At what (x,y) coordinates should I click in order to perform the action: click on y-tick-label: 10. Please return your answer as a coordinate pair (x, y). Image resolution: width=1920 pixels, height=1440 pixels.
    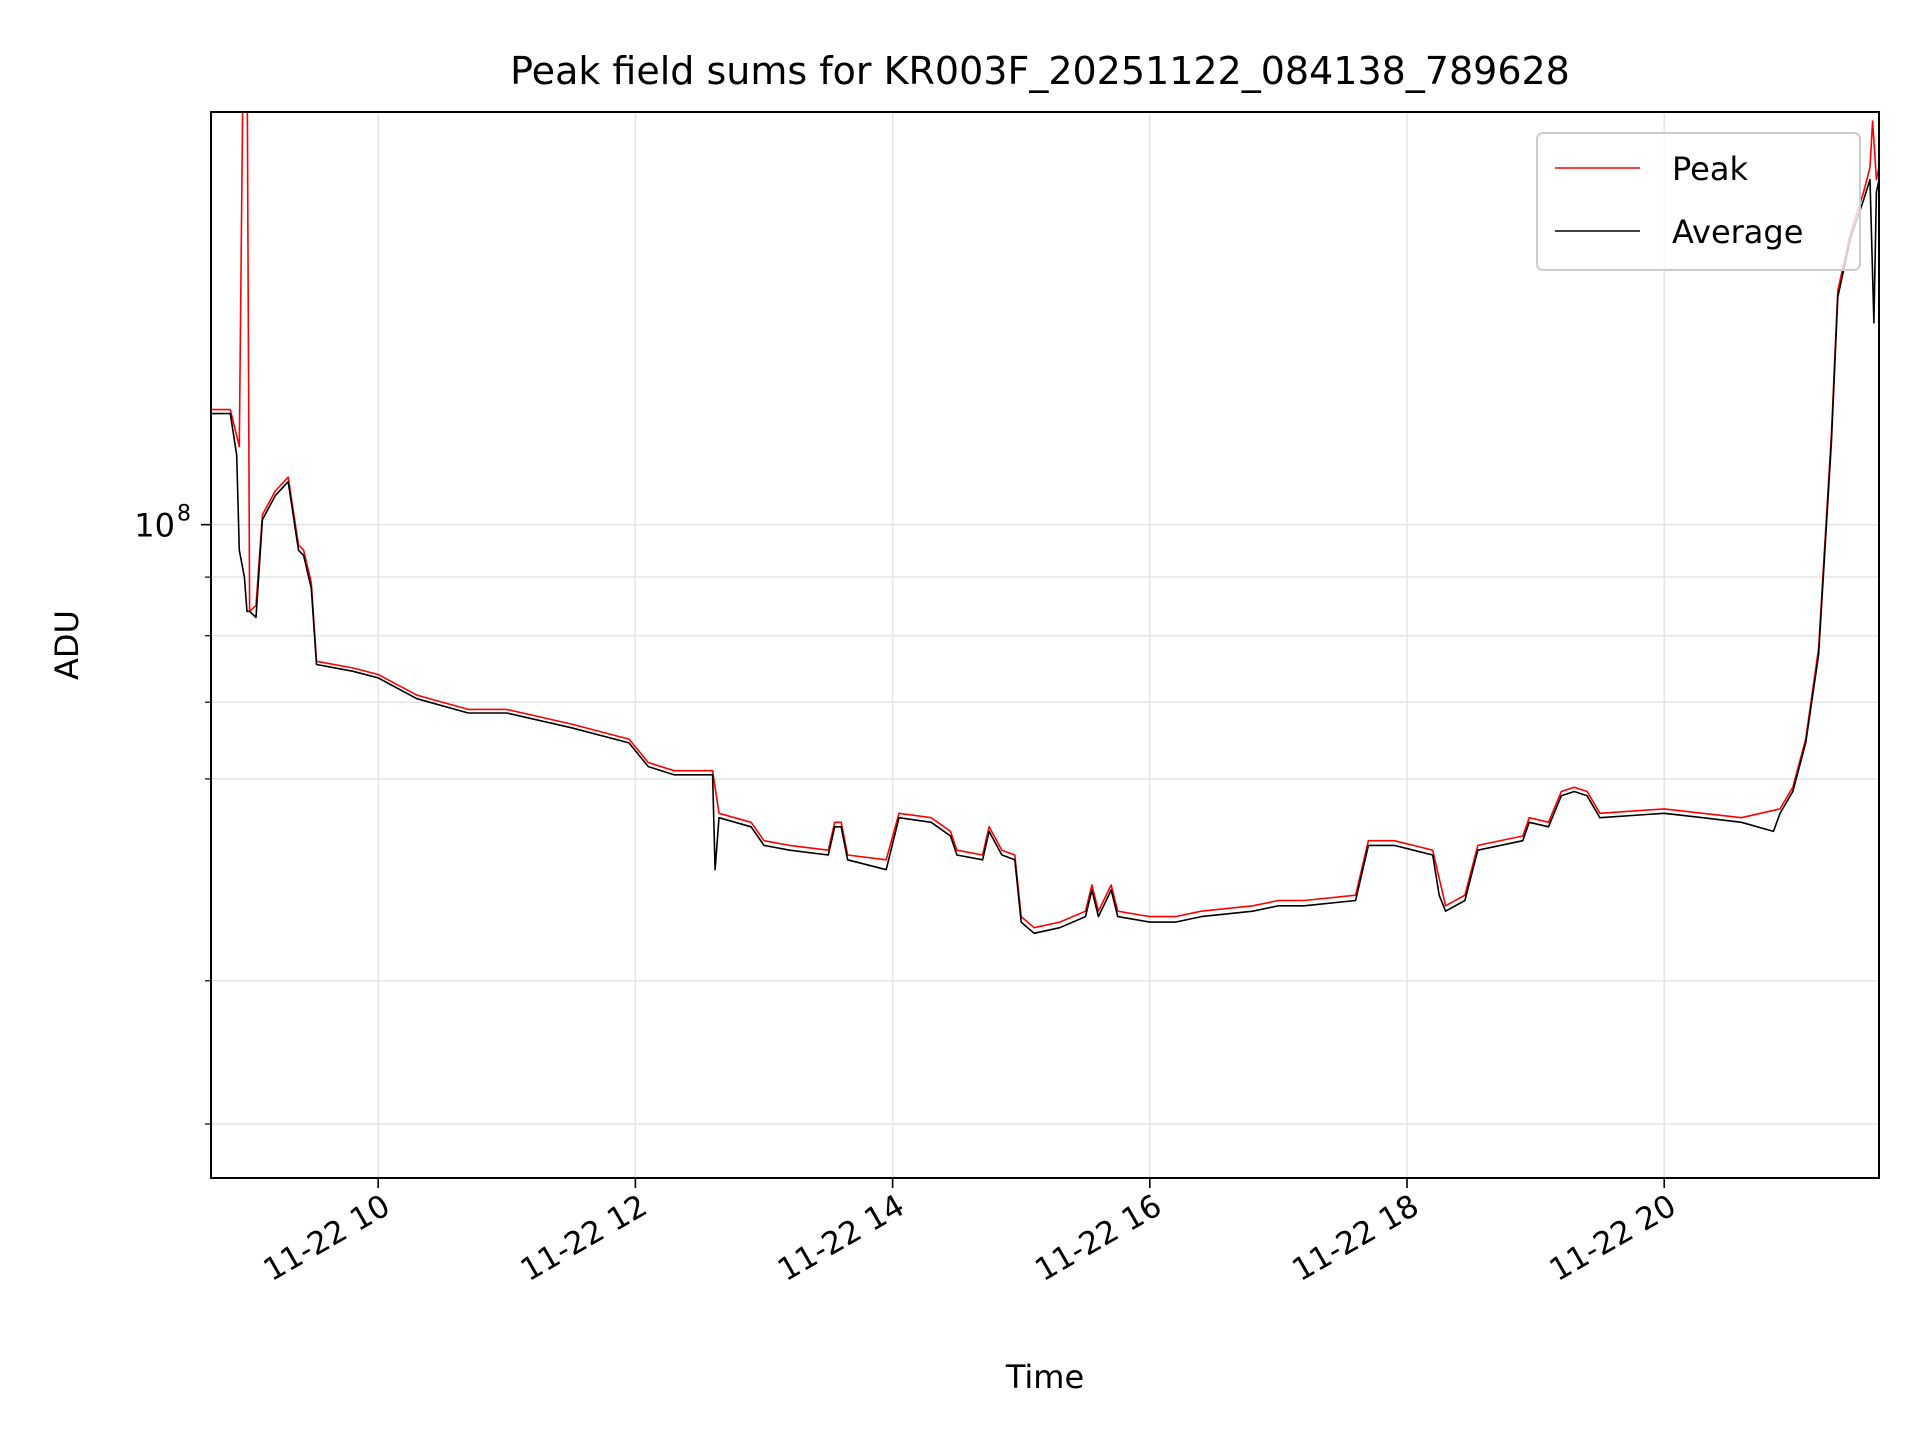
    Looking at the image, I should click on (154, 526).